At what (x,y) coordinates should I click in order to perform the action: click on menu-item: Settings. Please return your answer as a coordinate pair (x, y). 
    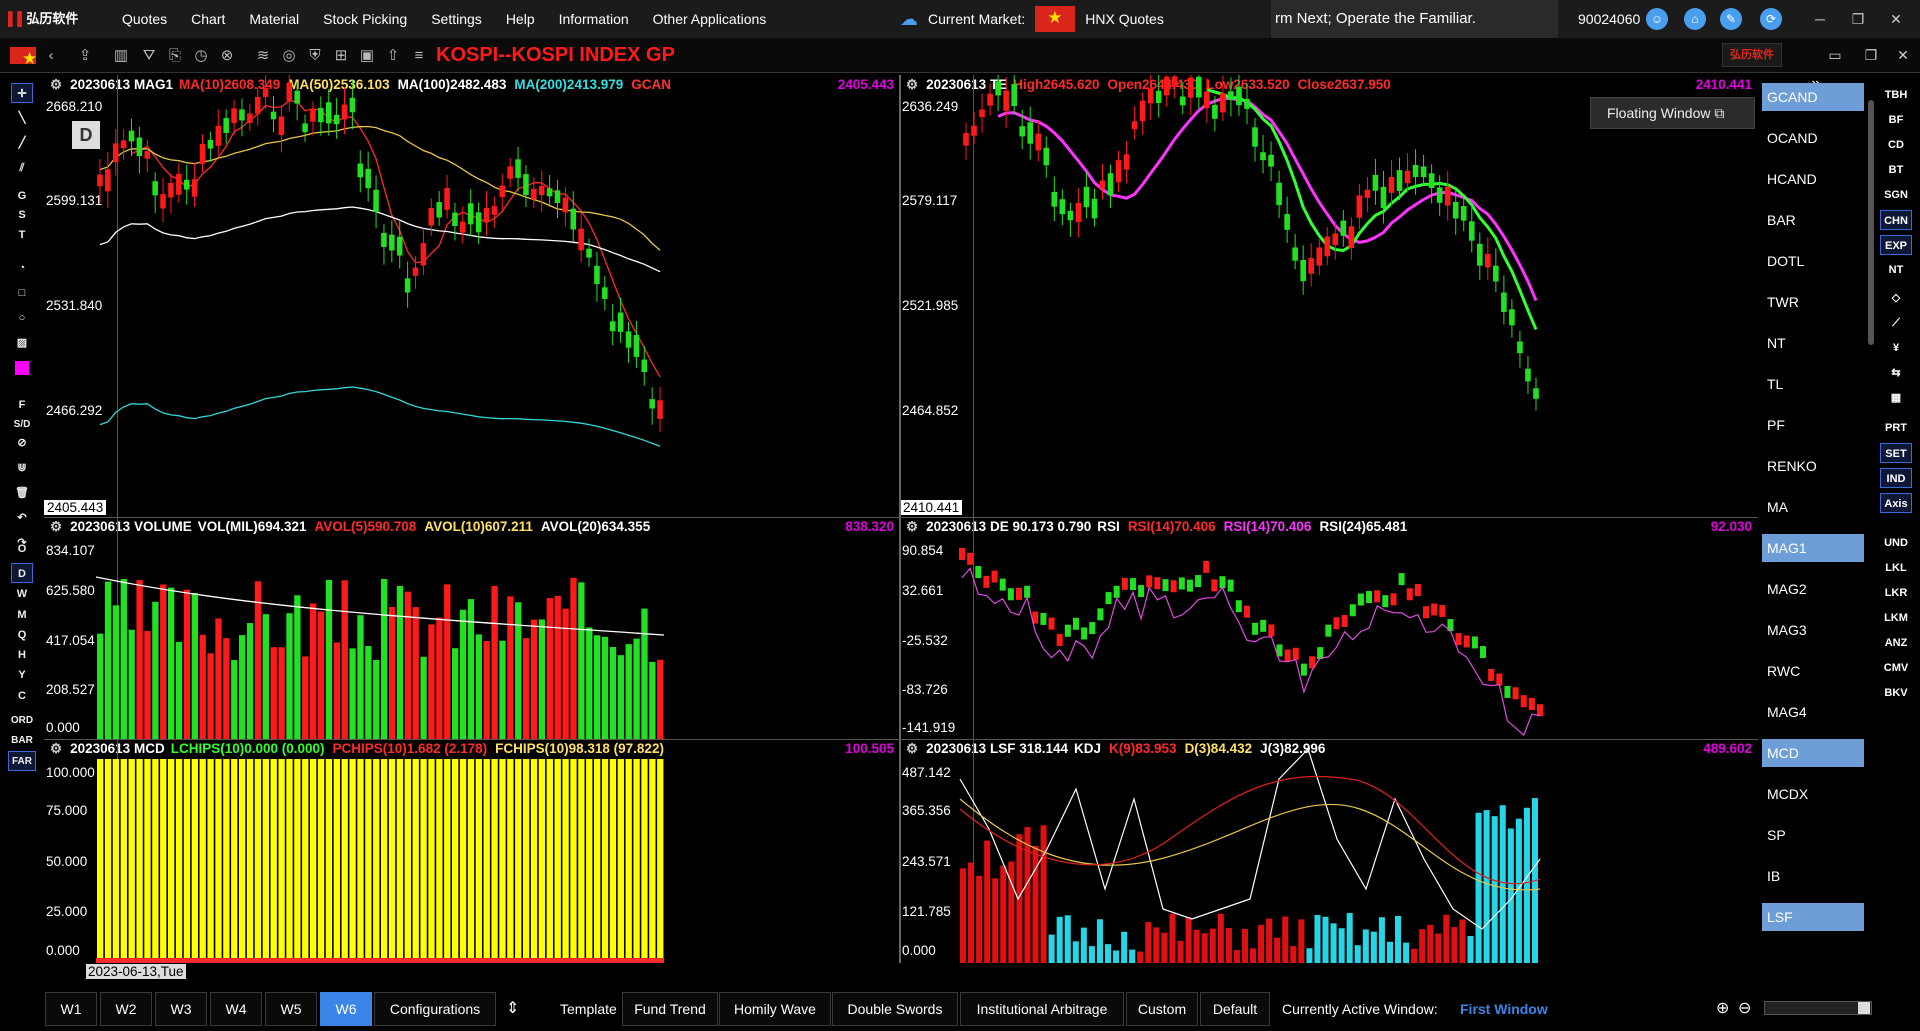
    Looking at the image, I should click on (456, 19).